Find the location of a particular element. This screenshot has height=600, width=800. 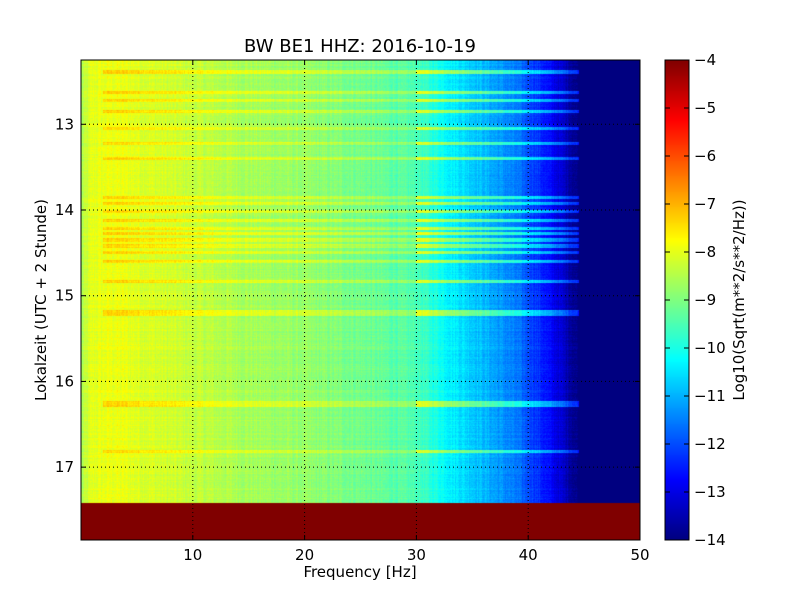

colorbar-tick-label: −10 is located at coordinates (710, 348).